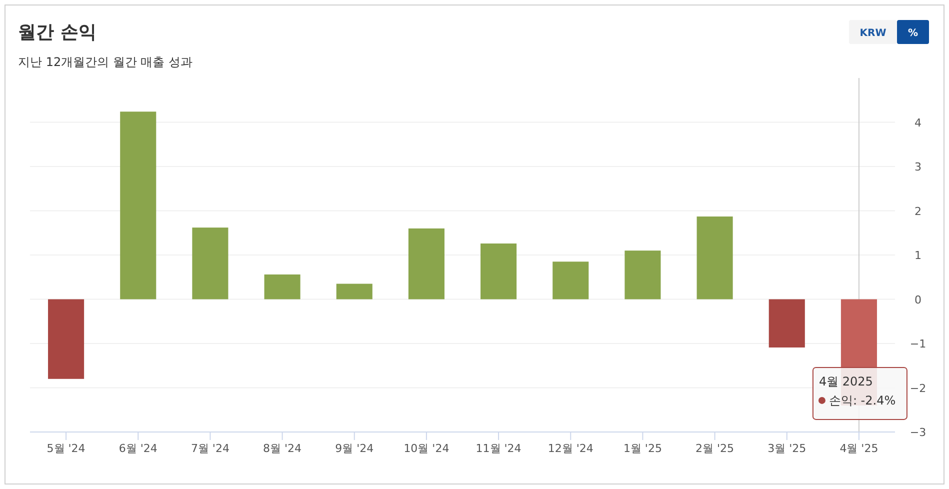 The width and height of the screenshot is (949, 489). I want to click on x-tick-label: 2월 '25, so click(715, 448).